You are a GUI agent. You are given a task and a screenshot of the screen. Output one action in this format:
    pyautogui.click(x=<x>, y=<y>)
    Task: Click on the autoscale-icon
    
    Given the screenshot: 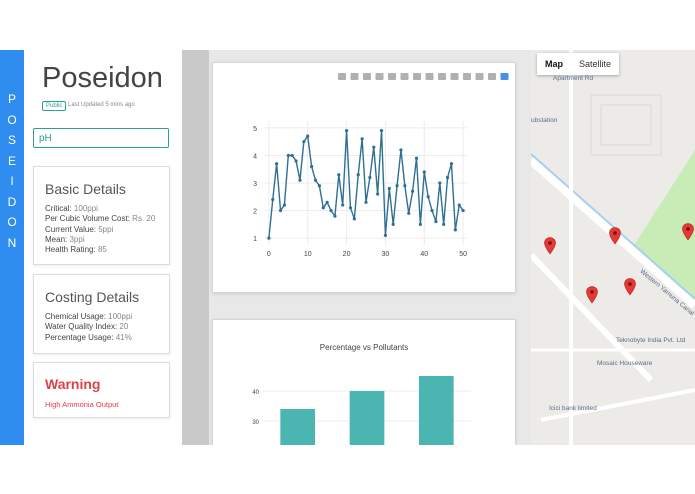 What is the action you would take?
    pyautogui.click(x=442, y=76)
    